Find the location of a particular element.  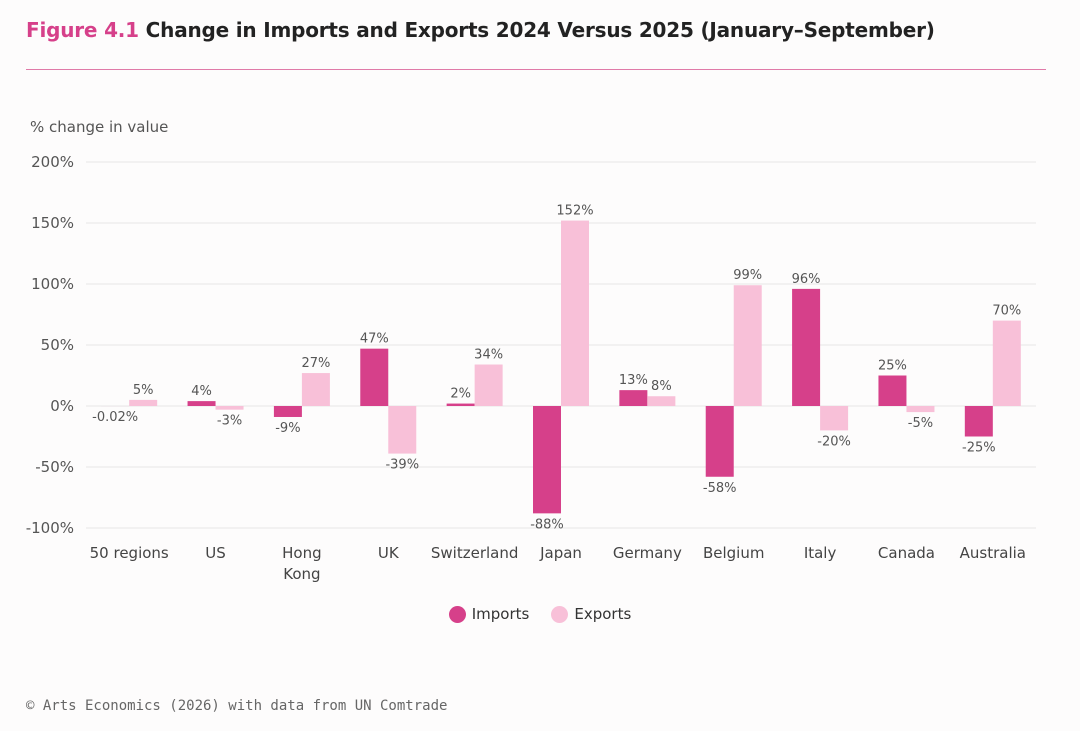

value-label-exports: -39% is located at coordinates (402, 465).